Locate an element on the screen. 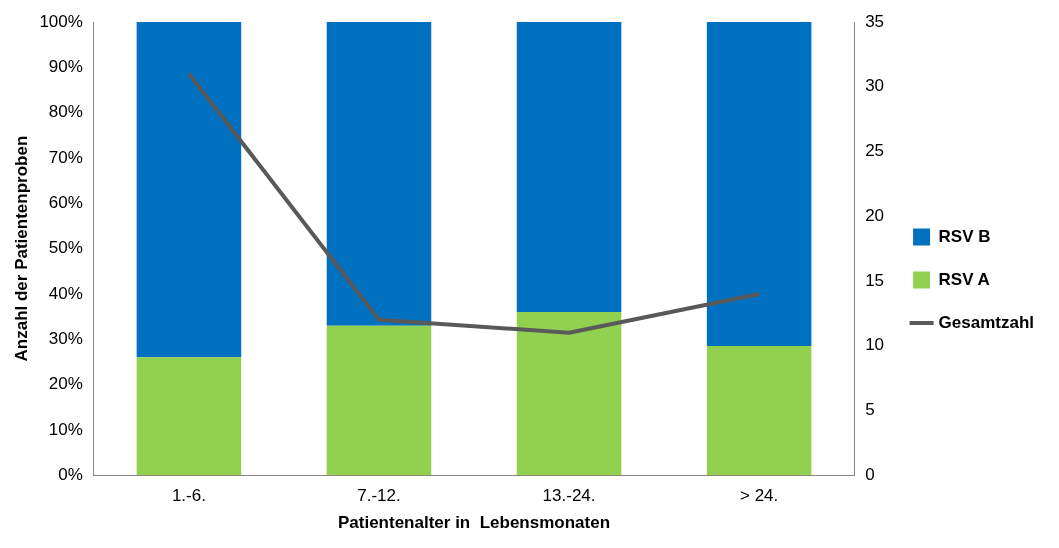  y-tick-label: 10% is located at coordinates (65, 429).